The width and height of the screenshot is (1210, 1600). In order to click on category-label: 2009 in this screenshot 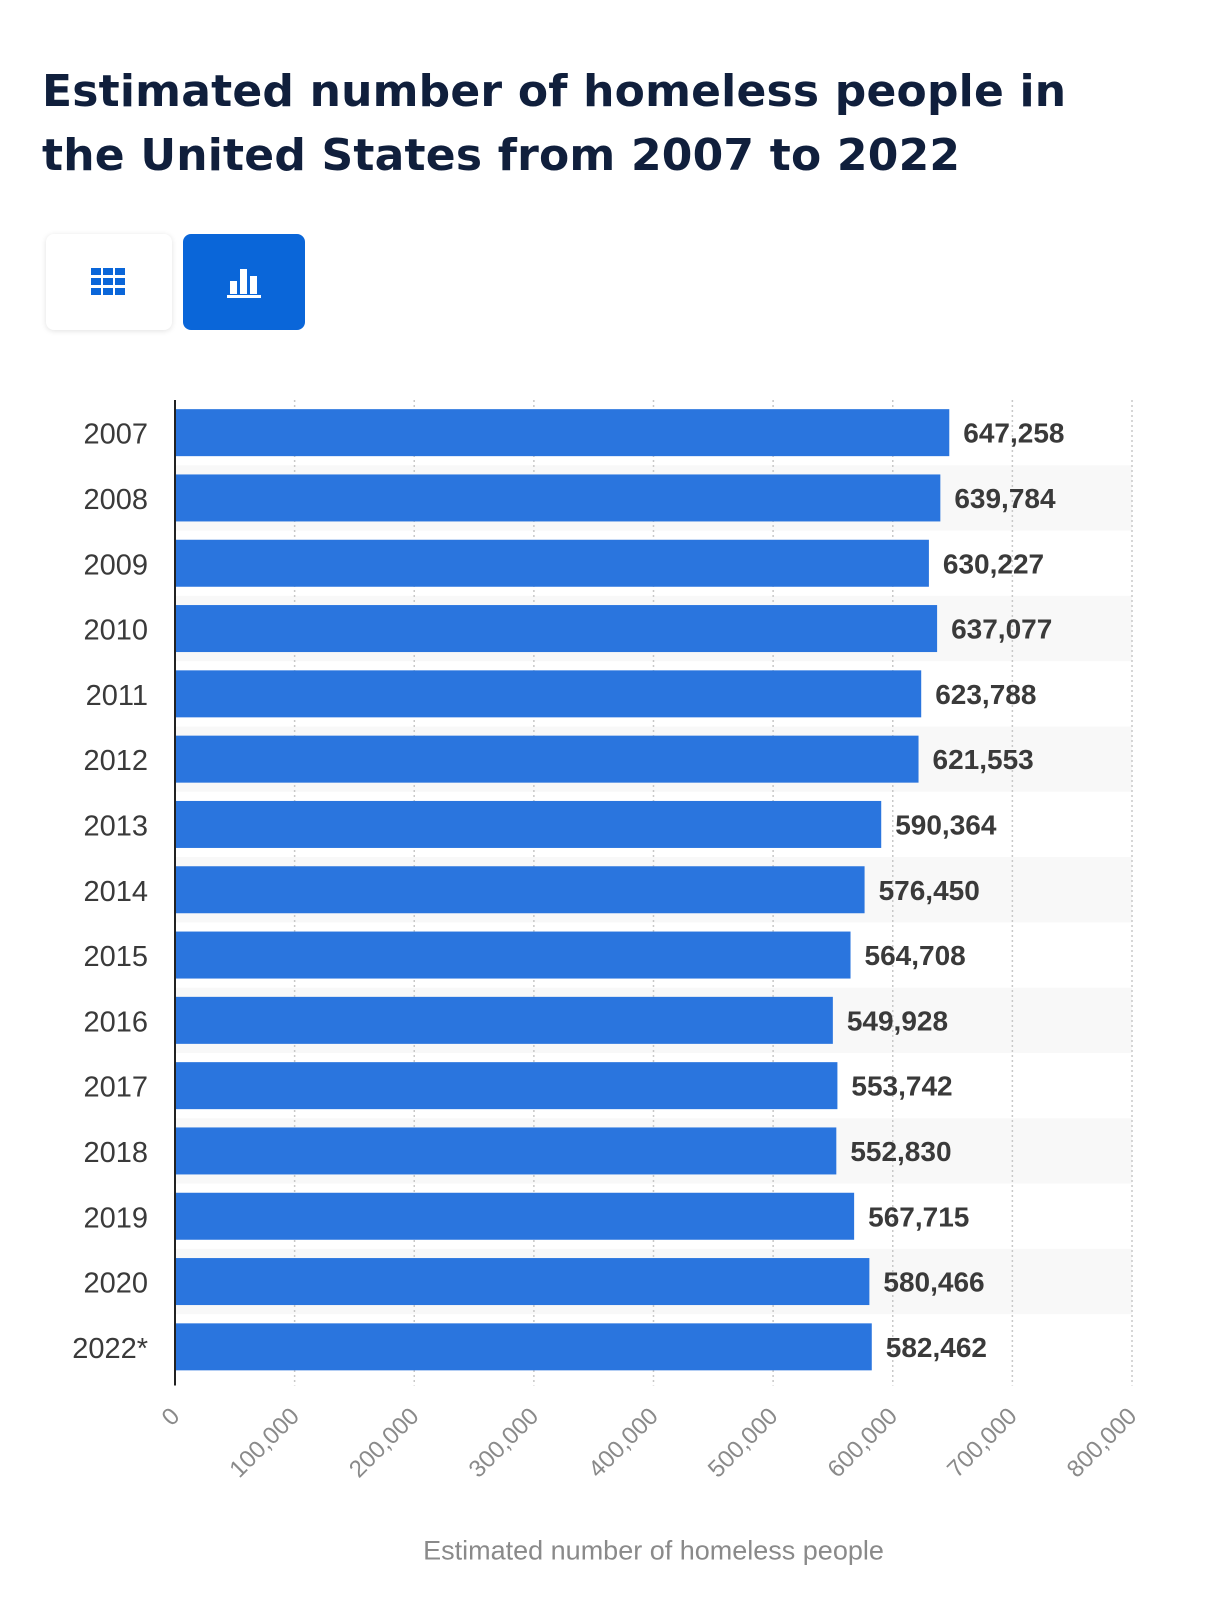, I will do `click(115, 565)`.